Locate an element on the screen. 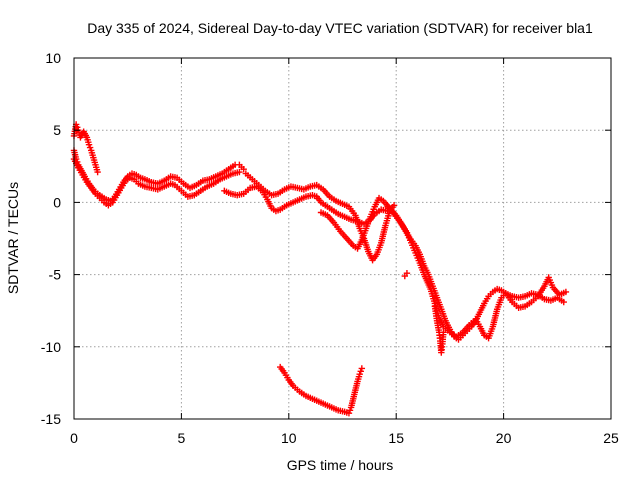 This screenshot has width=640, height=480. y-tick-label: -15 is located at coordinates (51, 419).